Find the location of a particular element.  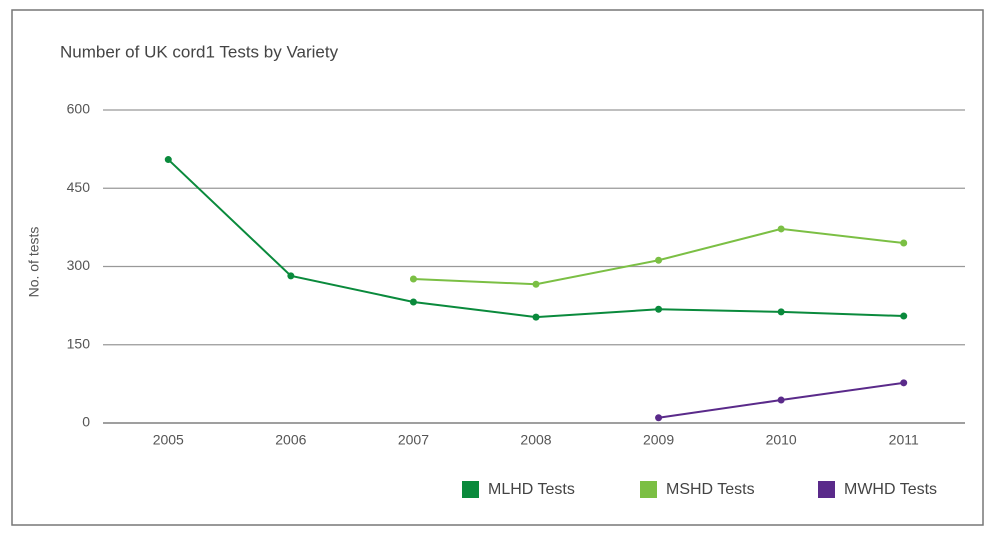

y-tick-label: 300 is located at coordinates (79, 265).